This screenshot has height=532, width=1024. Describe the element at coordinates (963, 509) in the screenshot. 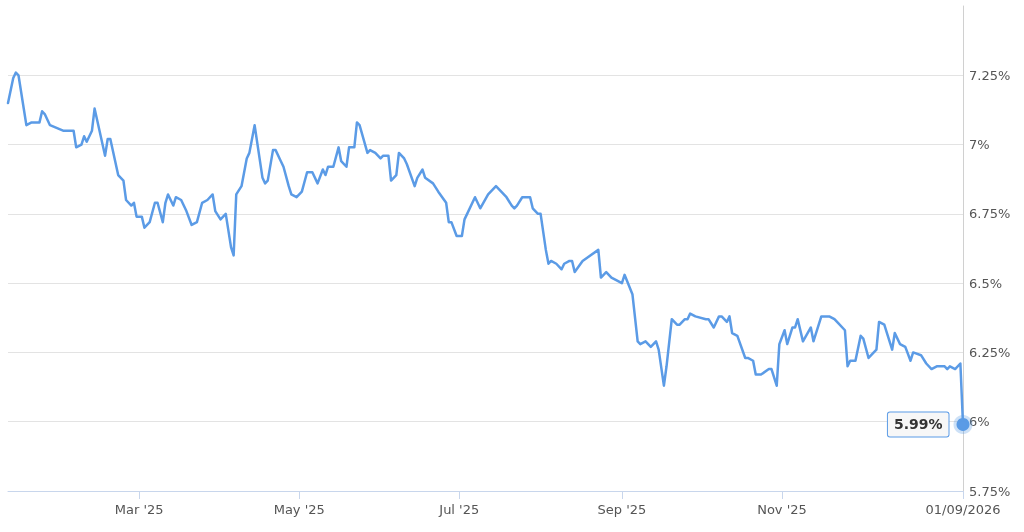

I see `x-tick-label: 01/09/2026` at that location.